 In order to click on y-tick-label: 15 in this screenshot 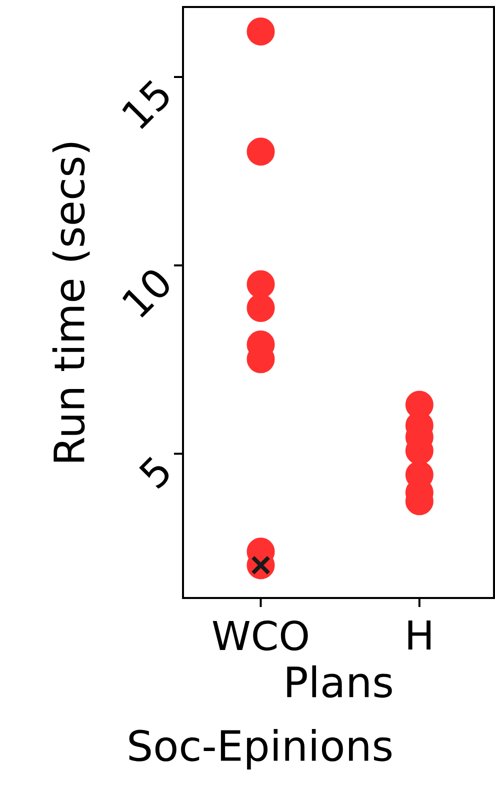, I will do `click(145, 105)`.